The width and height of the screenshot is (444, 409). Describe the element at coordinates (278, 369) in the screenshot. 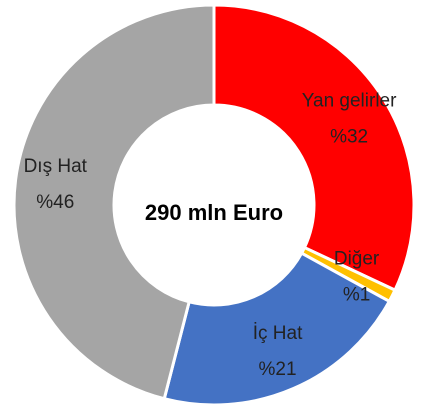

I see `slice-value-label: %21` at that location.